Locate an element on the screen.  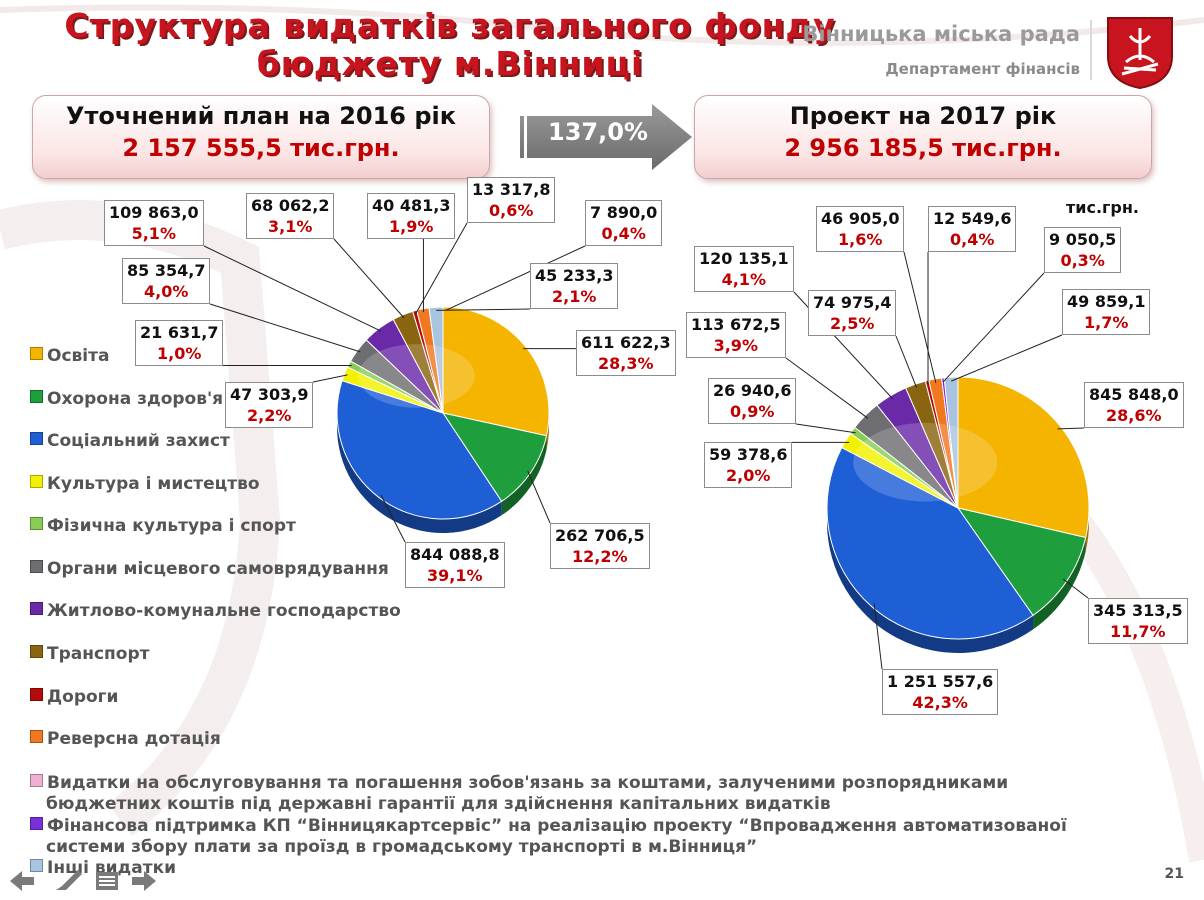
legend-item: Охорона здоров'я is located at coordinates (126, 399).